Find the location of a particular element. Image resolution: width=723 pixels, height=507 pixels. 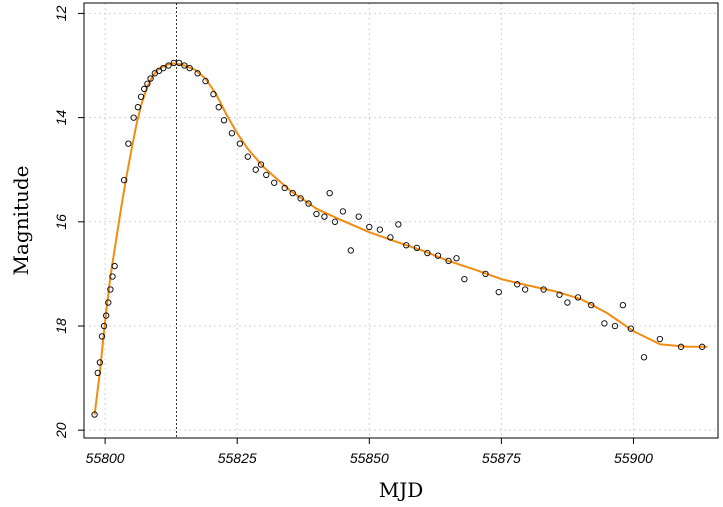

x-tick-label-4: 55900 is located at coordinates (633, 458).